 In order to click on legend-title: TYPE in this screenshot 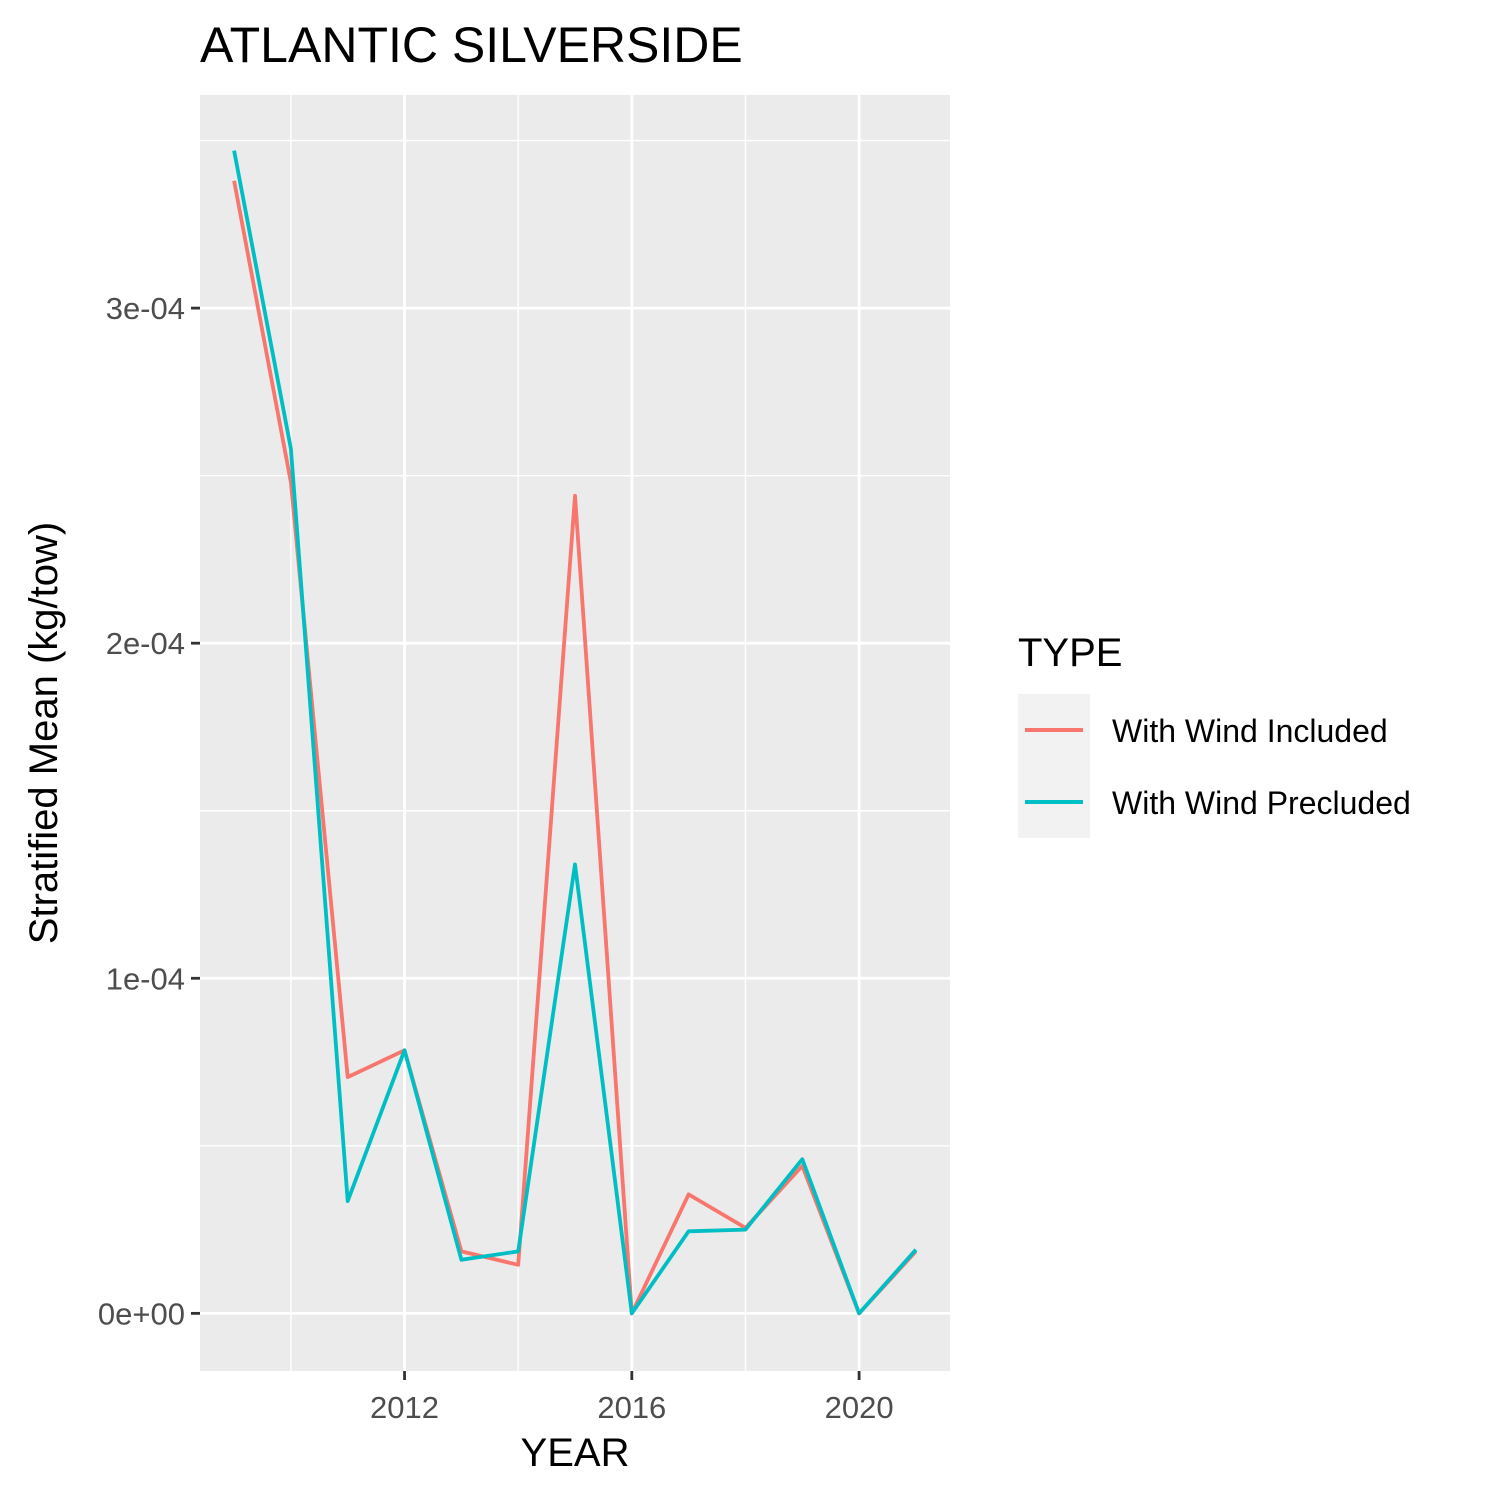, I will do `click(1070, 653)`.